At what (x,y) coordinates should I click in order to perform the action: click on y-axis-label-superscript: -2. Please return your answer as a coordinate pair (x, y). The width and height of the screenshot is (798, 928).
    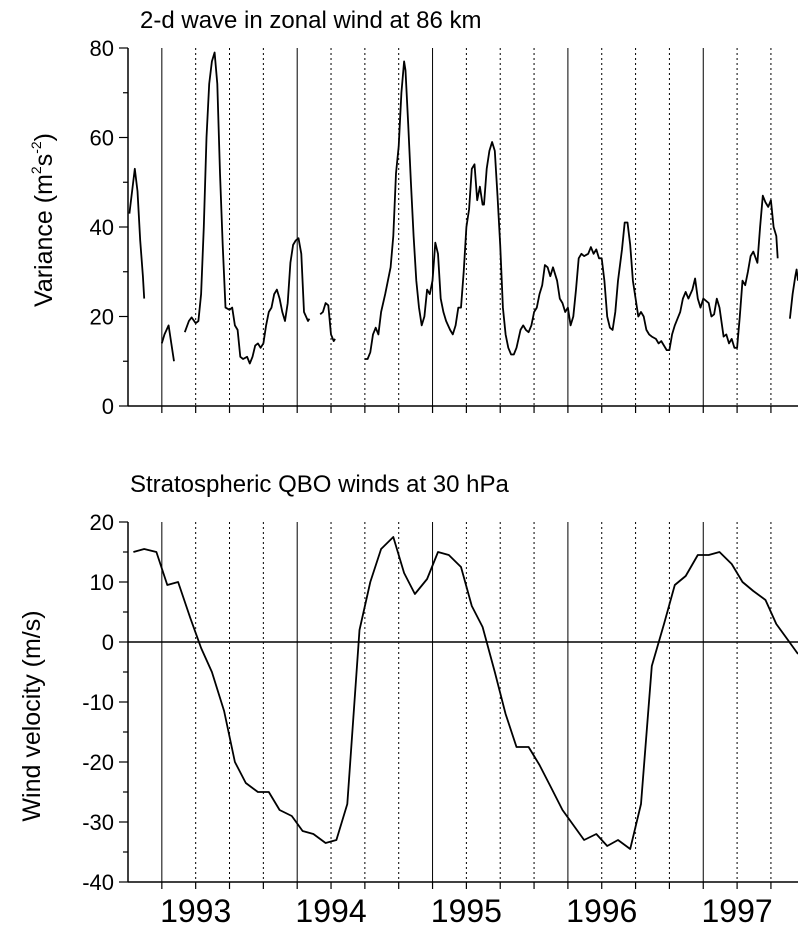
    Looking at the image, I should click on (36, 147).